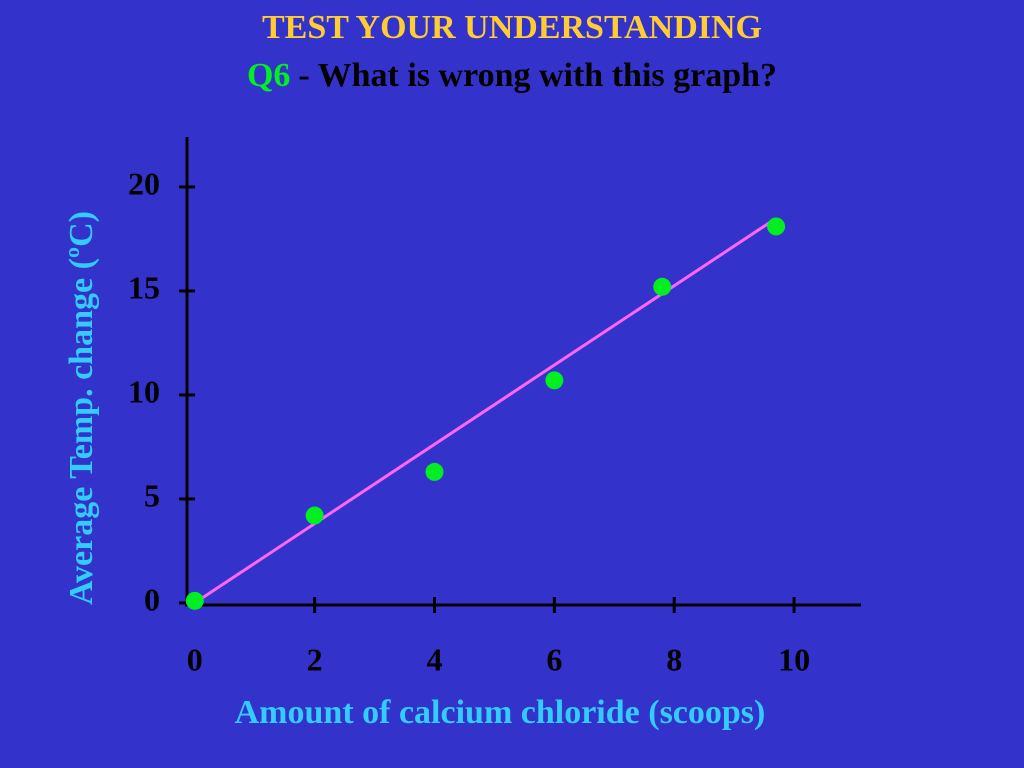 Image resolution: width=1024 pixels, height=768 pixels. I want to click on x-tick-label: 6, so click(554, 659).